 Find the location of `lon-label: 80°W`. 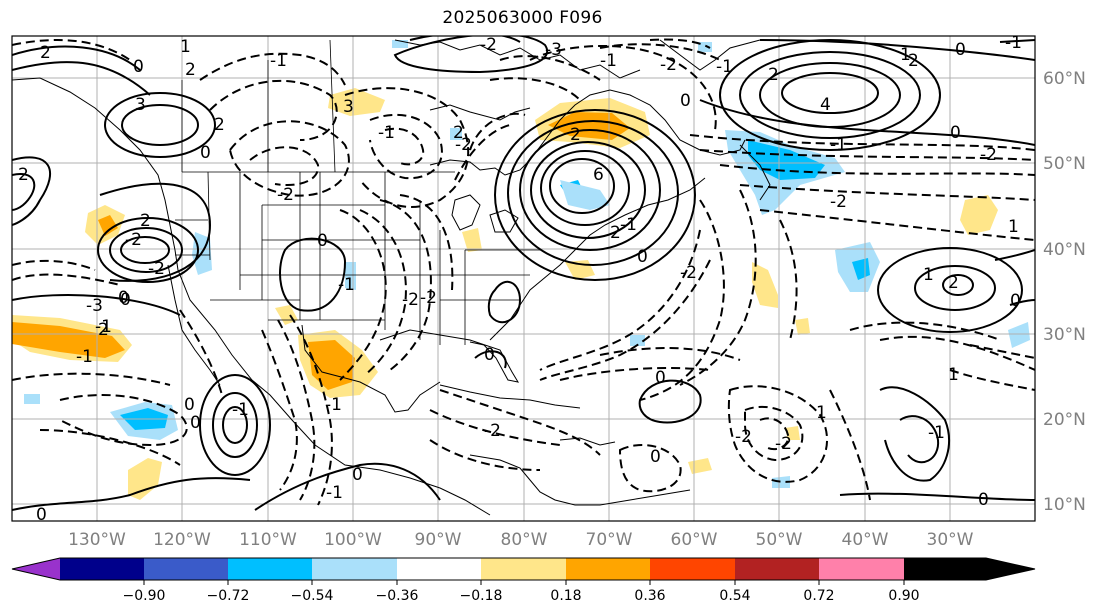

lon-label: 80°W is located at coordinates (524, 540).